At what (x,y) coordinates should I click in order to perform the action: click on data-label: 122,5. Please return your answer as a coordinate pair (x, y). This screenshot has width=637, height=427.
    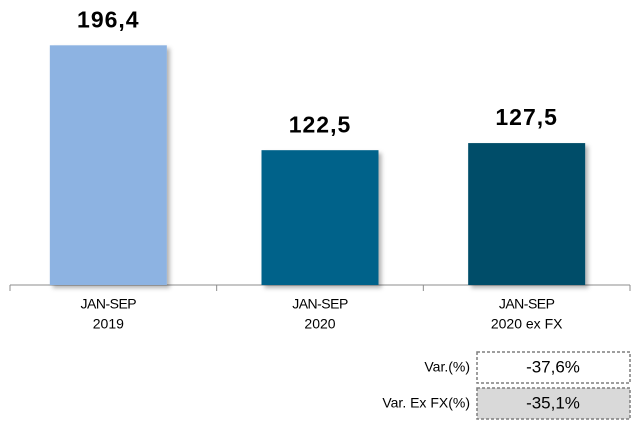
    Looking at the image, I should click on (320, 124).